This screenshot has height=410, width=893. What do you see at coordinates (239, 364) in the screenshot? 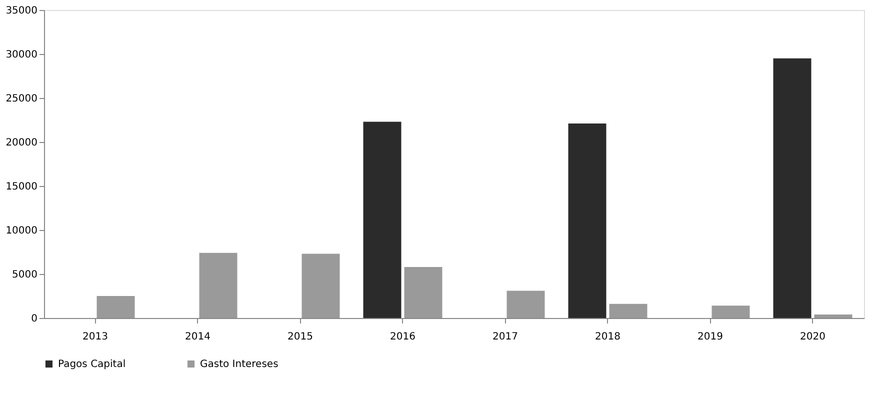
I see `legend-label: Gasto Intereses` at bounding box center [239, 364].